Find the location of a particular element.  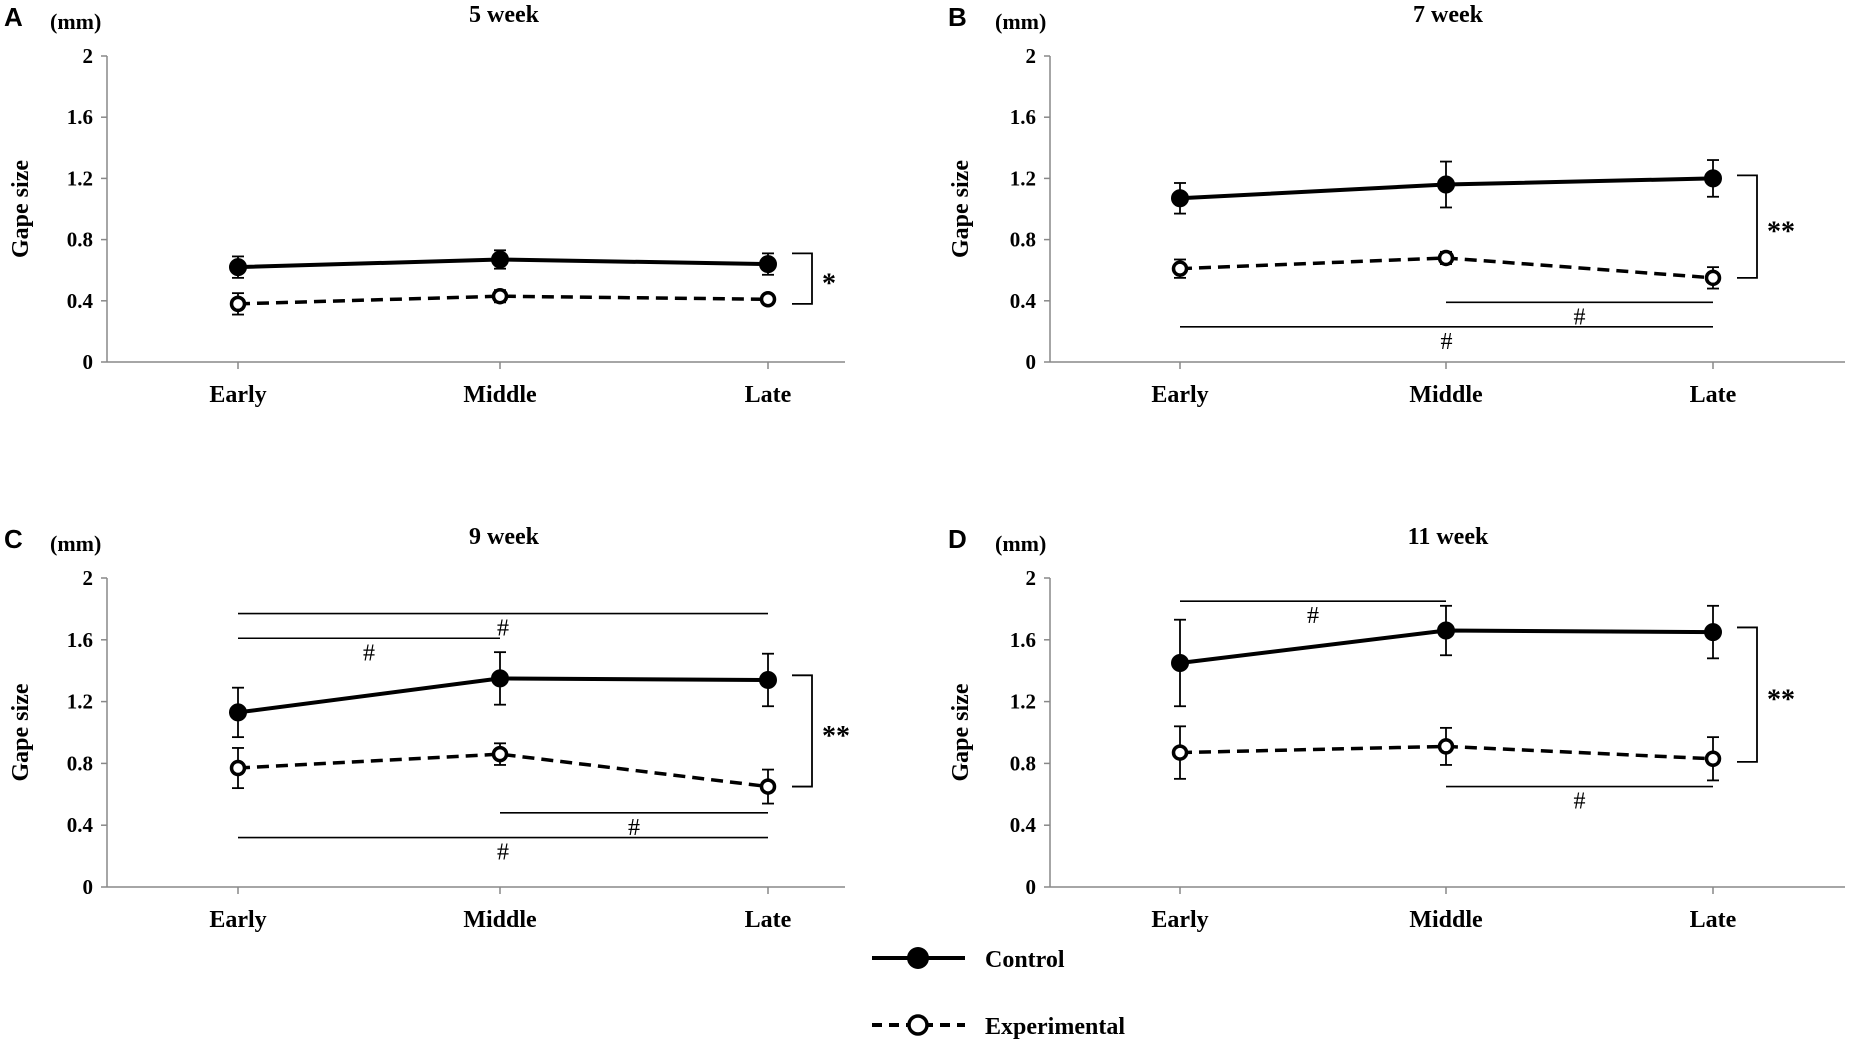

legend-label: Control is located at coordinates (1025, 960).